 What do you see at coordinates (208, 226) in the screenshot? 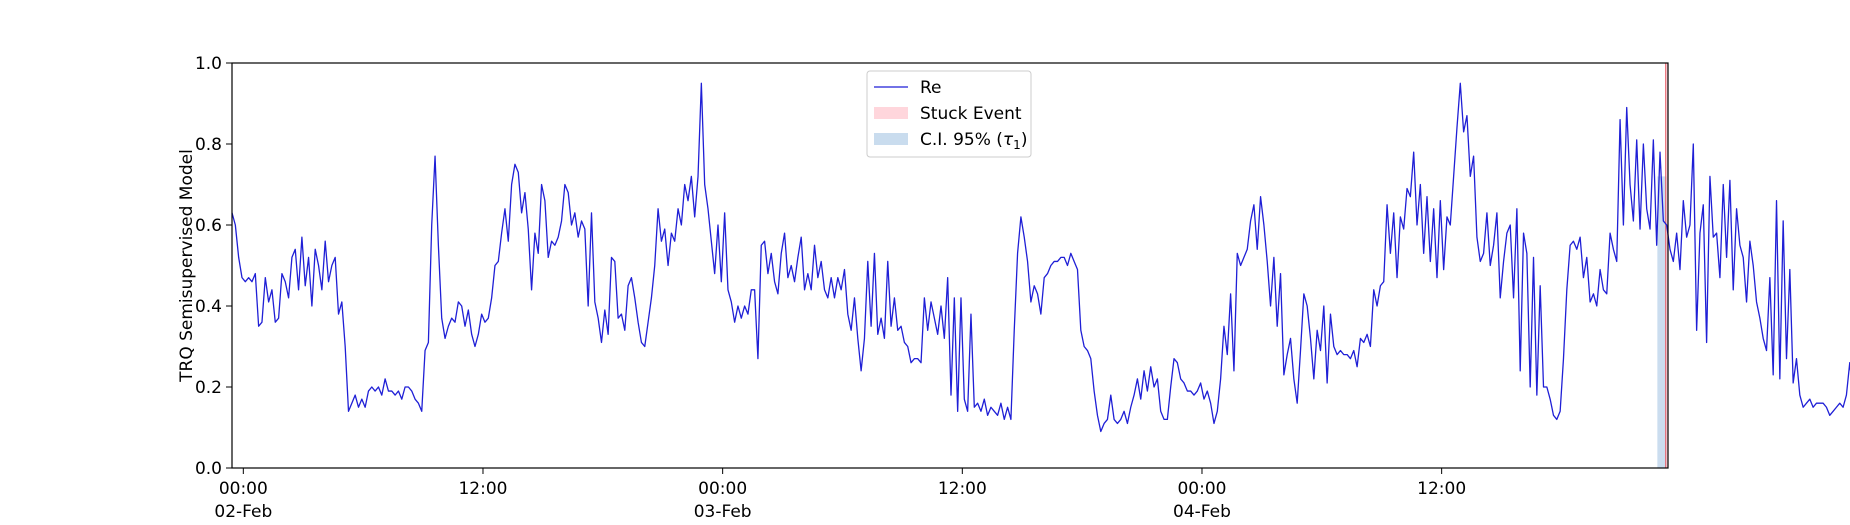
I see `y-tick-label: 0.6` at bounding box center [208, 226].